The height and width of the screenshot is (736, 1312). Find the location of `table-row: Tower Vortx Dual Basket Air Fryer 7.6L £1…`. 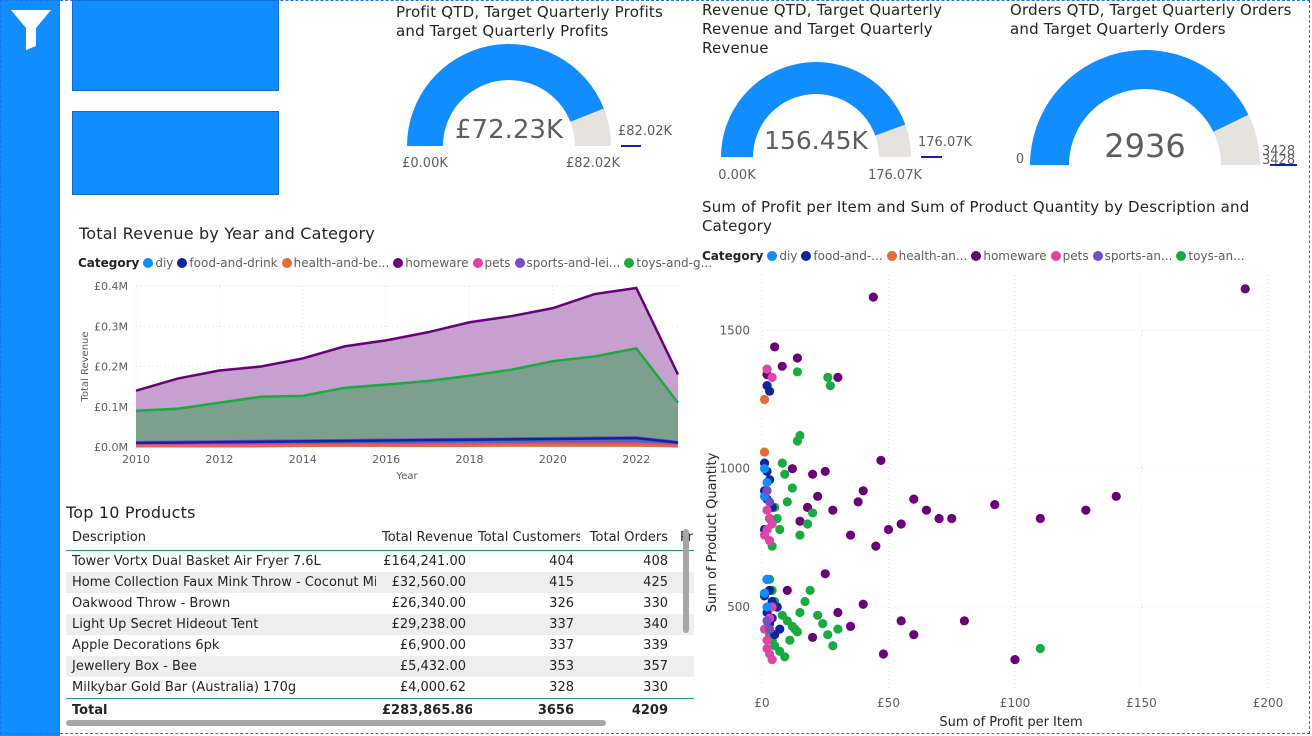

table-row: Tower Vortx Dual Basket Air Fryer 7.6L £1… is located at coordinates (380, 562).